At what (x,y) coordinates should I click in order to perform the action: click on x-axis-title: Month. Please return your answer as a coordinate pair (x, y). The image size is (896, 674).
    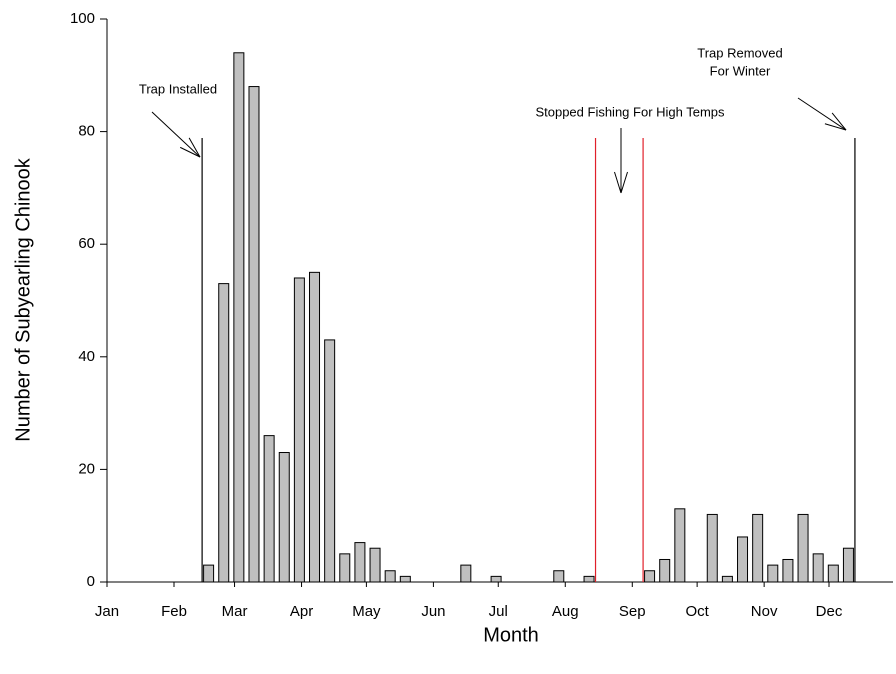
    Looking at the image, I should click on (511, 635).